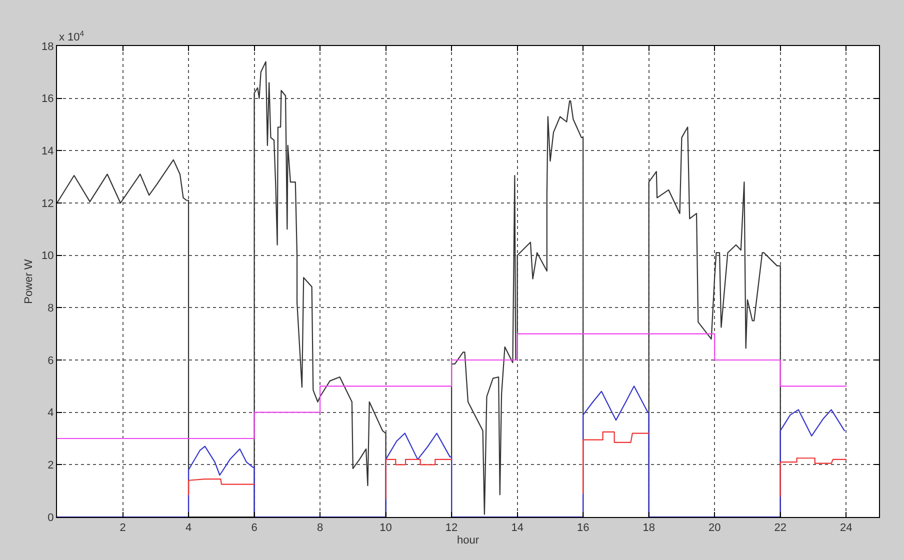 This screenshot has width=904, height=560. Describe the element at coordinates (583, 528) in the screenshot. I see `x-tick-label: 16` at that location.